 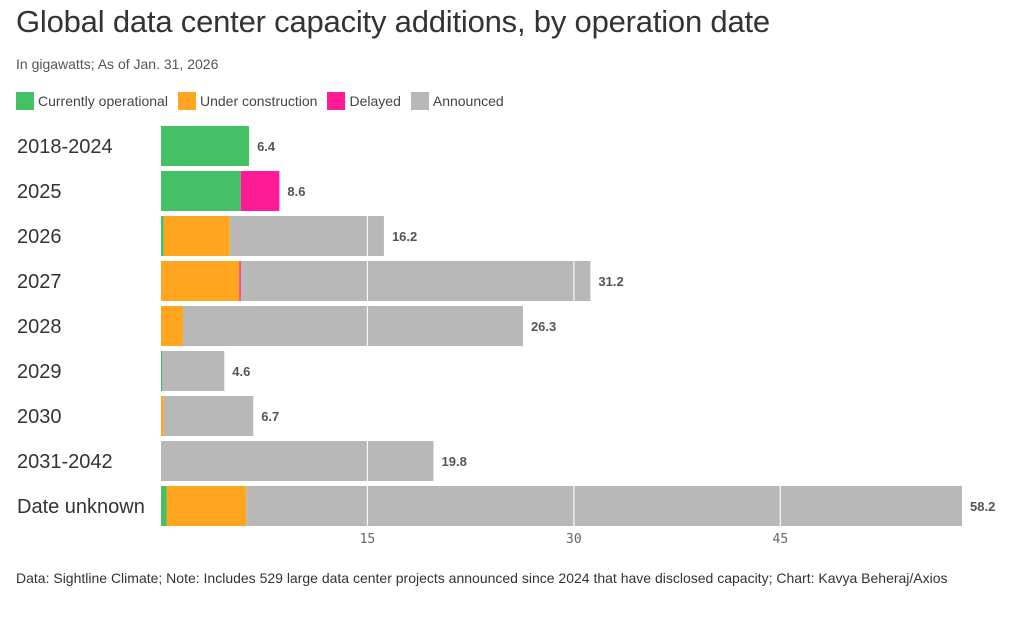 What do you see at coordinates (266, 146) in the screenshot?
I see `data-label: 6.4` at bounding box center [266, 146].